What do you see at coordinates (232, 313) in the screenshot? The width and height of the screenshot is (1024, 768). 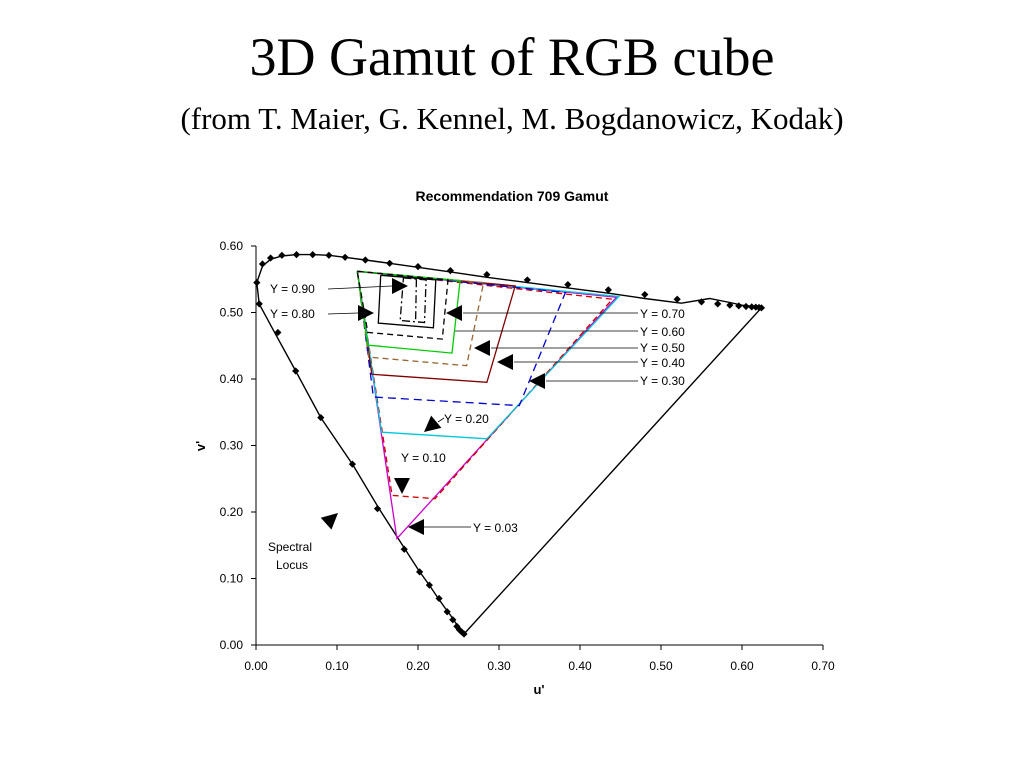 I see `y-tick-label: 0.50` at bounding box center [232, 313].